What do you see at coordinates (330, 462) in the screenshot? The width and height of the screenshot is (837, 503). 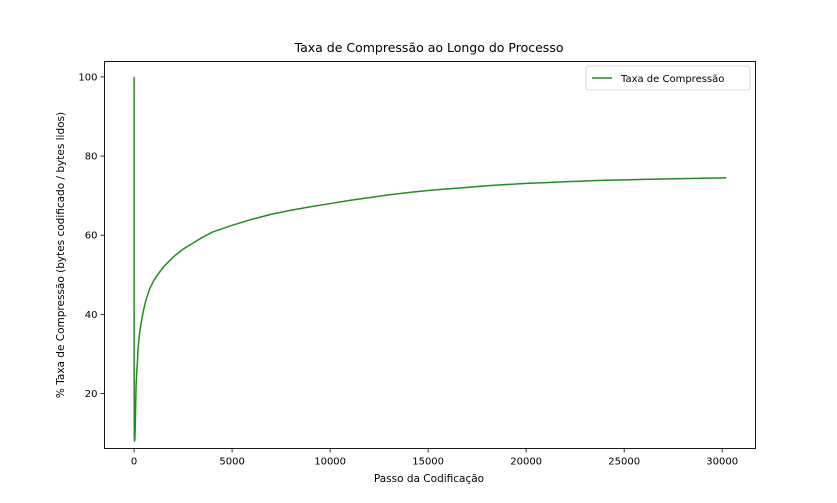 I see `x-tick-label: 10000` at bounding box center [330, 462].